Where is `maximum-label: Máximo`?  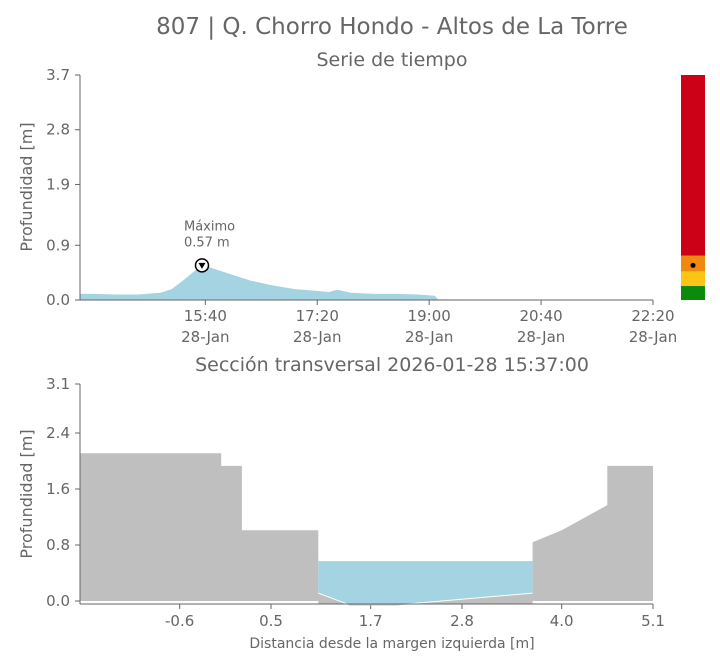 maximum-label: Máximo is located at coordinates (209, 226).